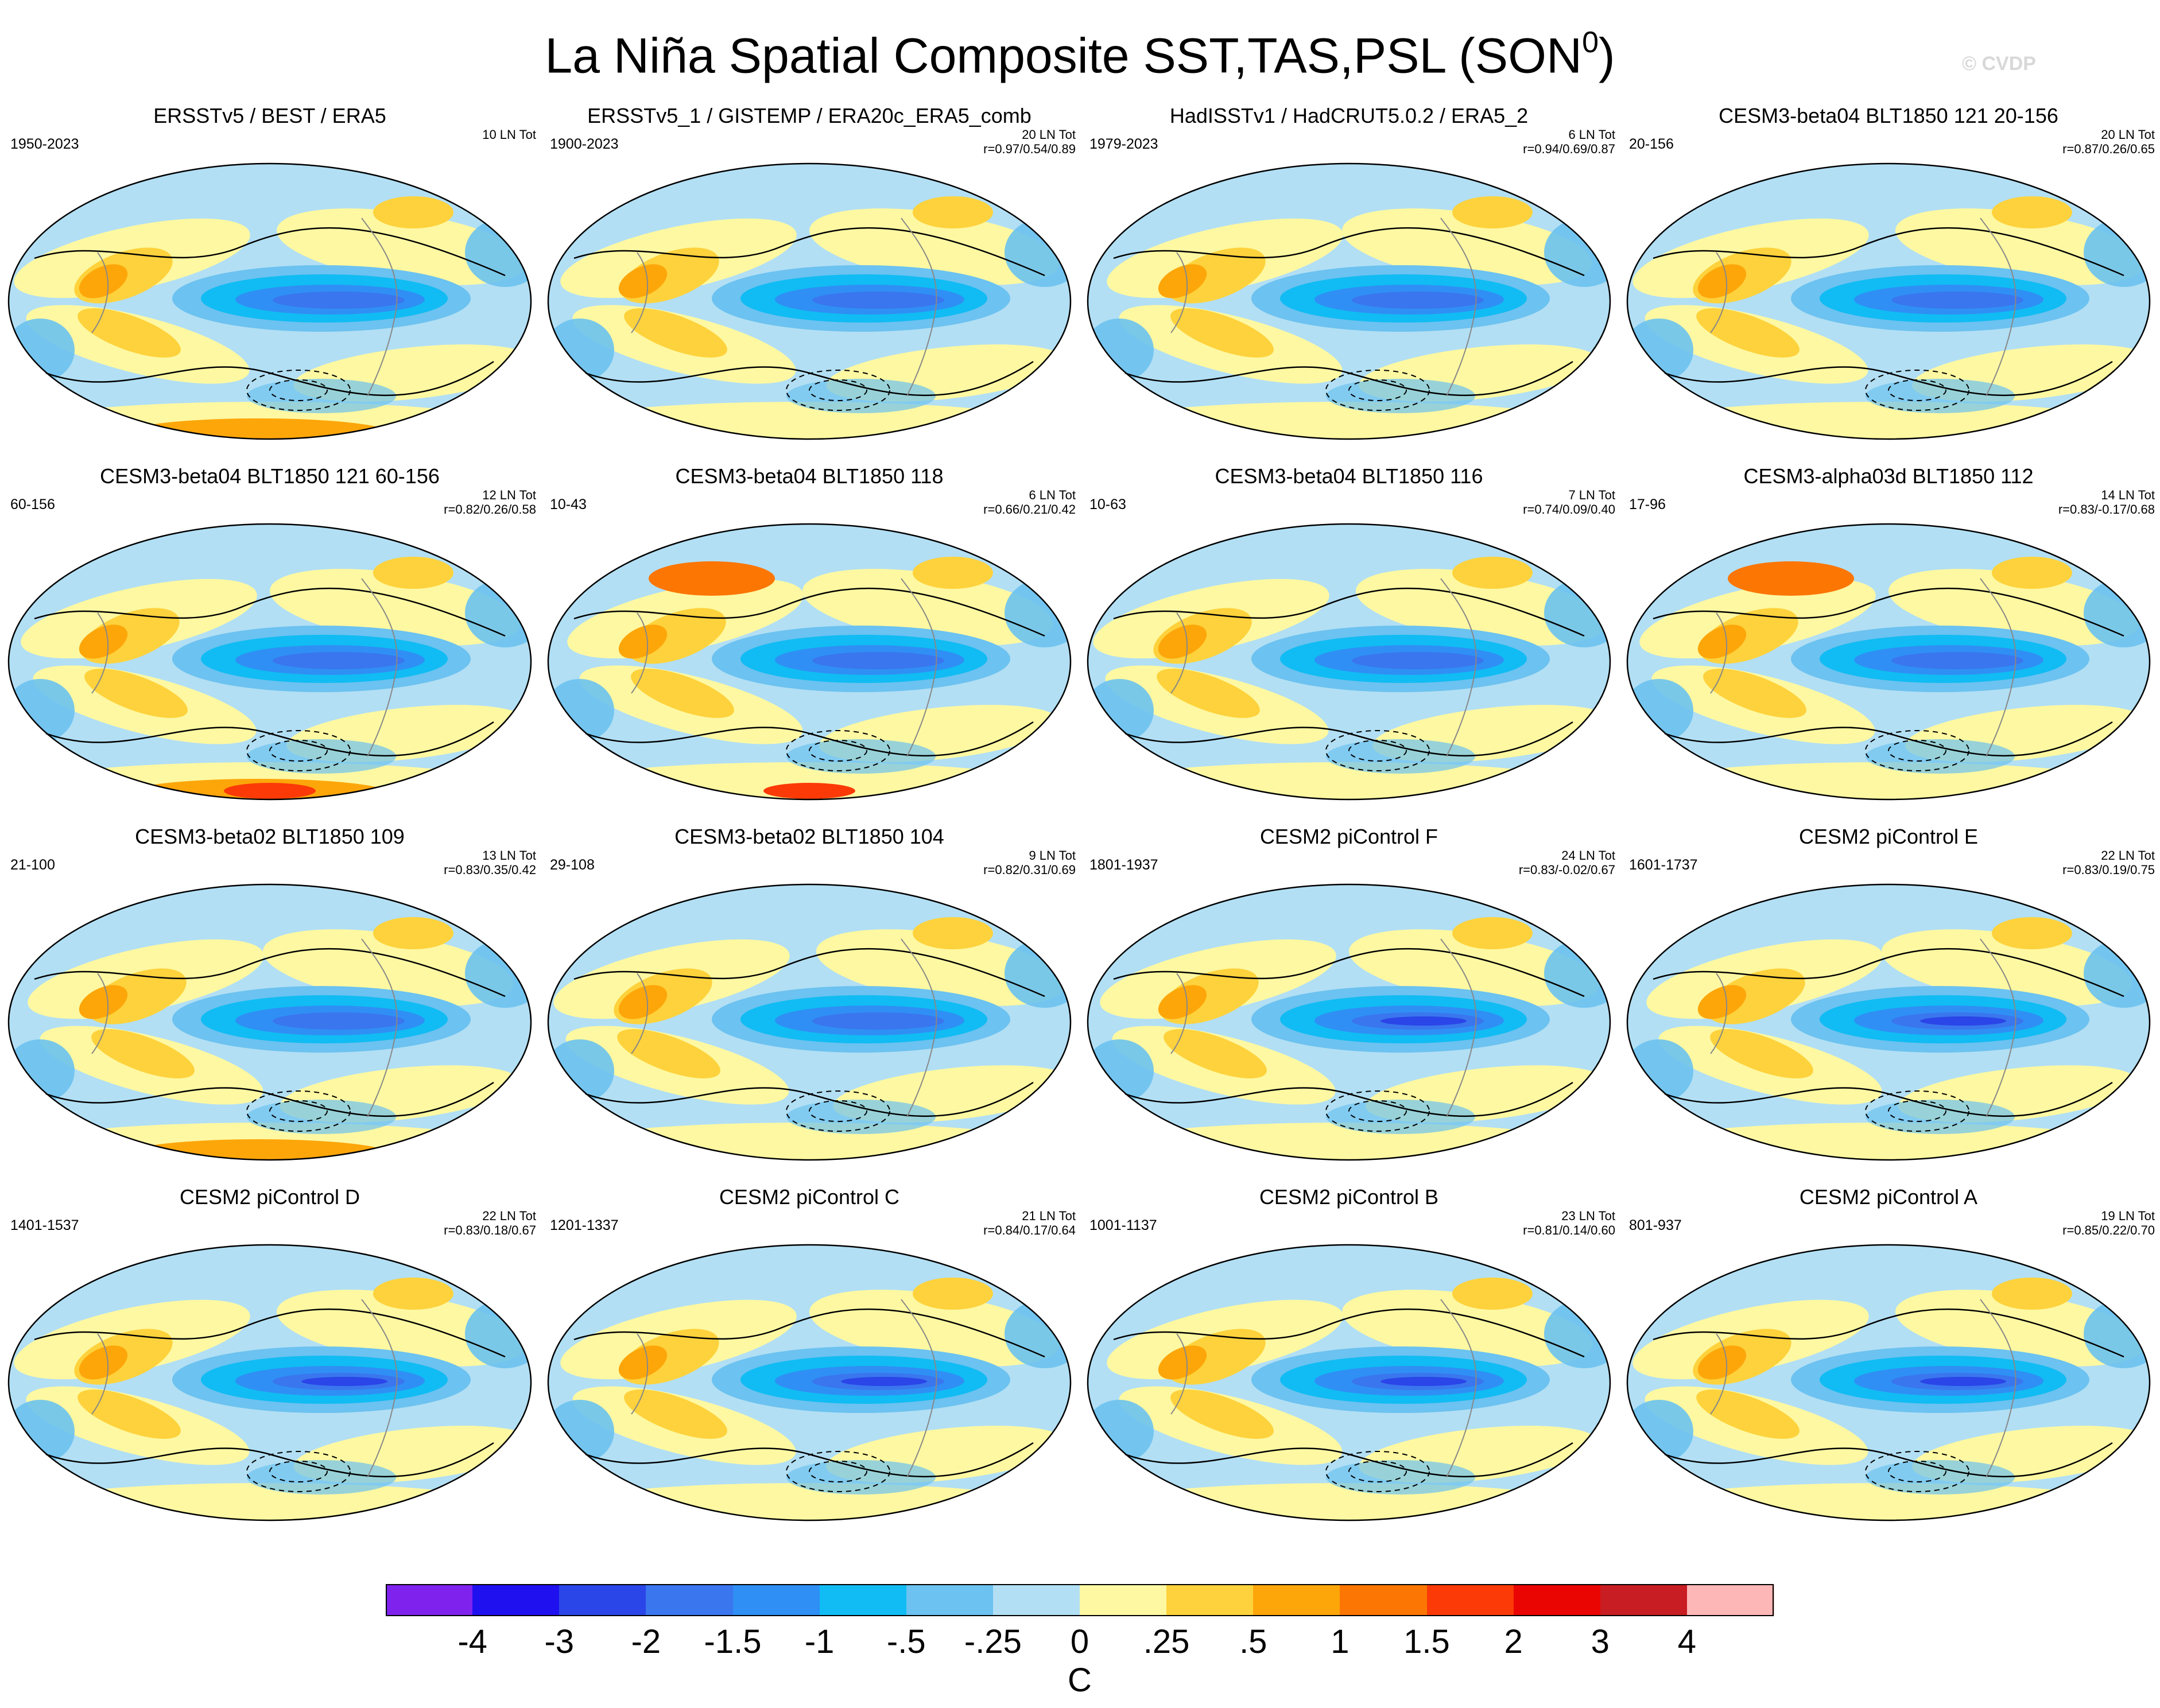 The height and width of the screenshot is (1708, 2160). Describe the element at coordinates (1655, 1225) in the screenshot. I see `panel-years: 801-937` at that location.